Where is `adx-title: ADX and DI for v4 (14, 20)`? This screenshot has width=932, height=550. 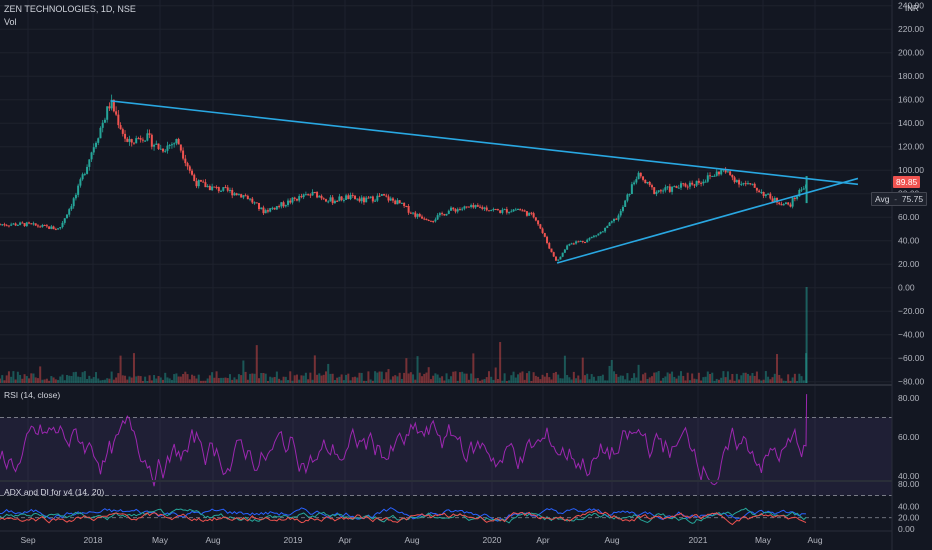 adx-title: ADX and DI for v4 (14, 20) is located at coordinates (54, 492).